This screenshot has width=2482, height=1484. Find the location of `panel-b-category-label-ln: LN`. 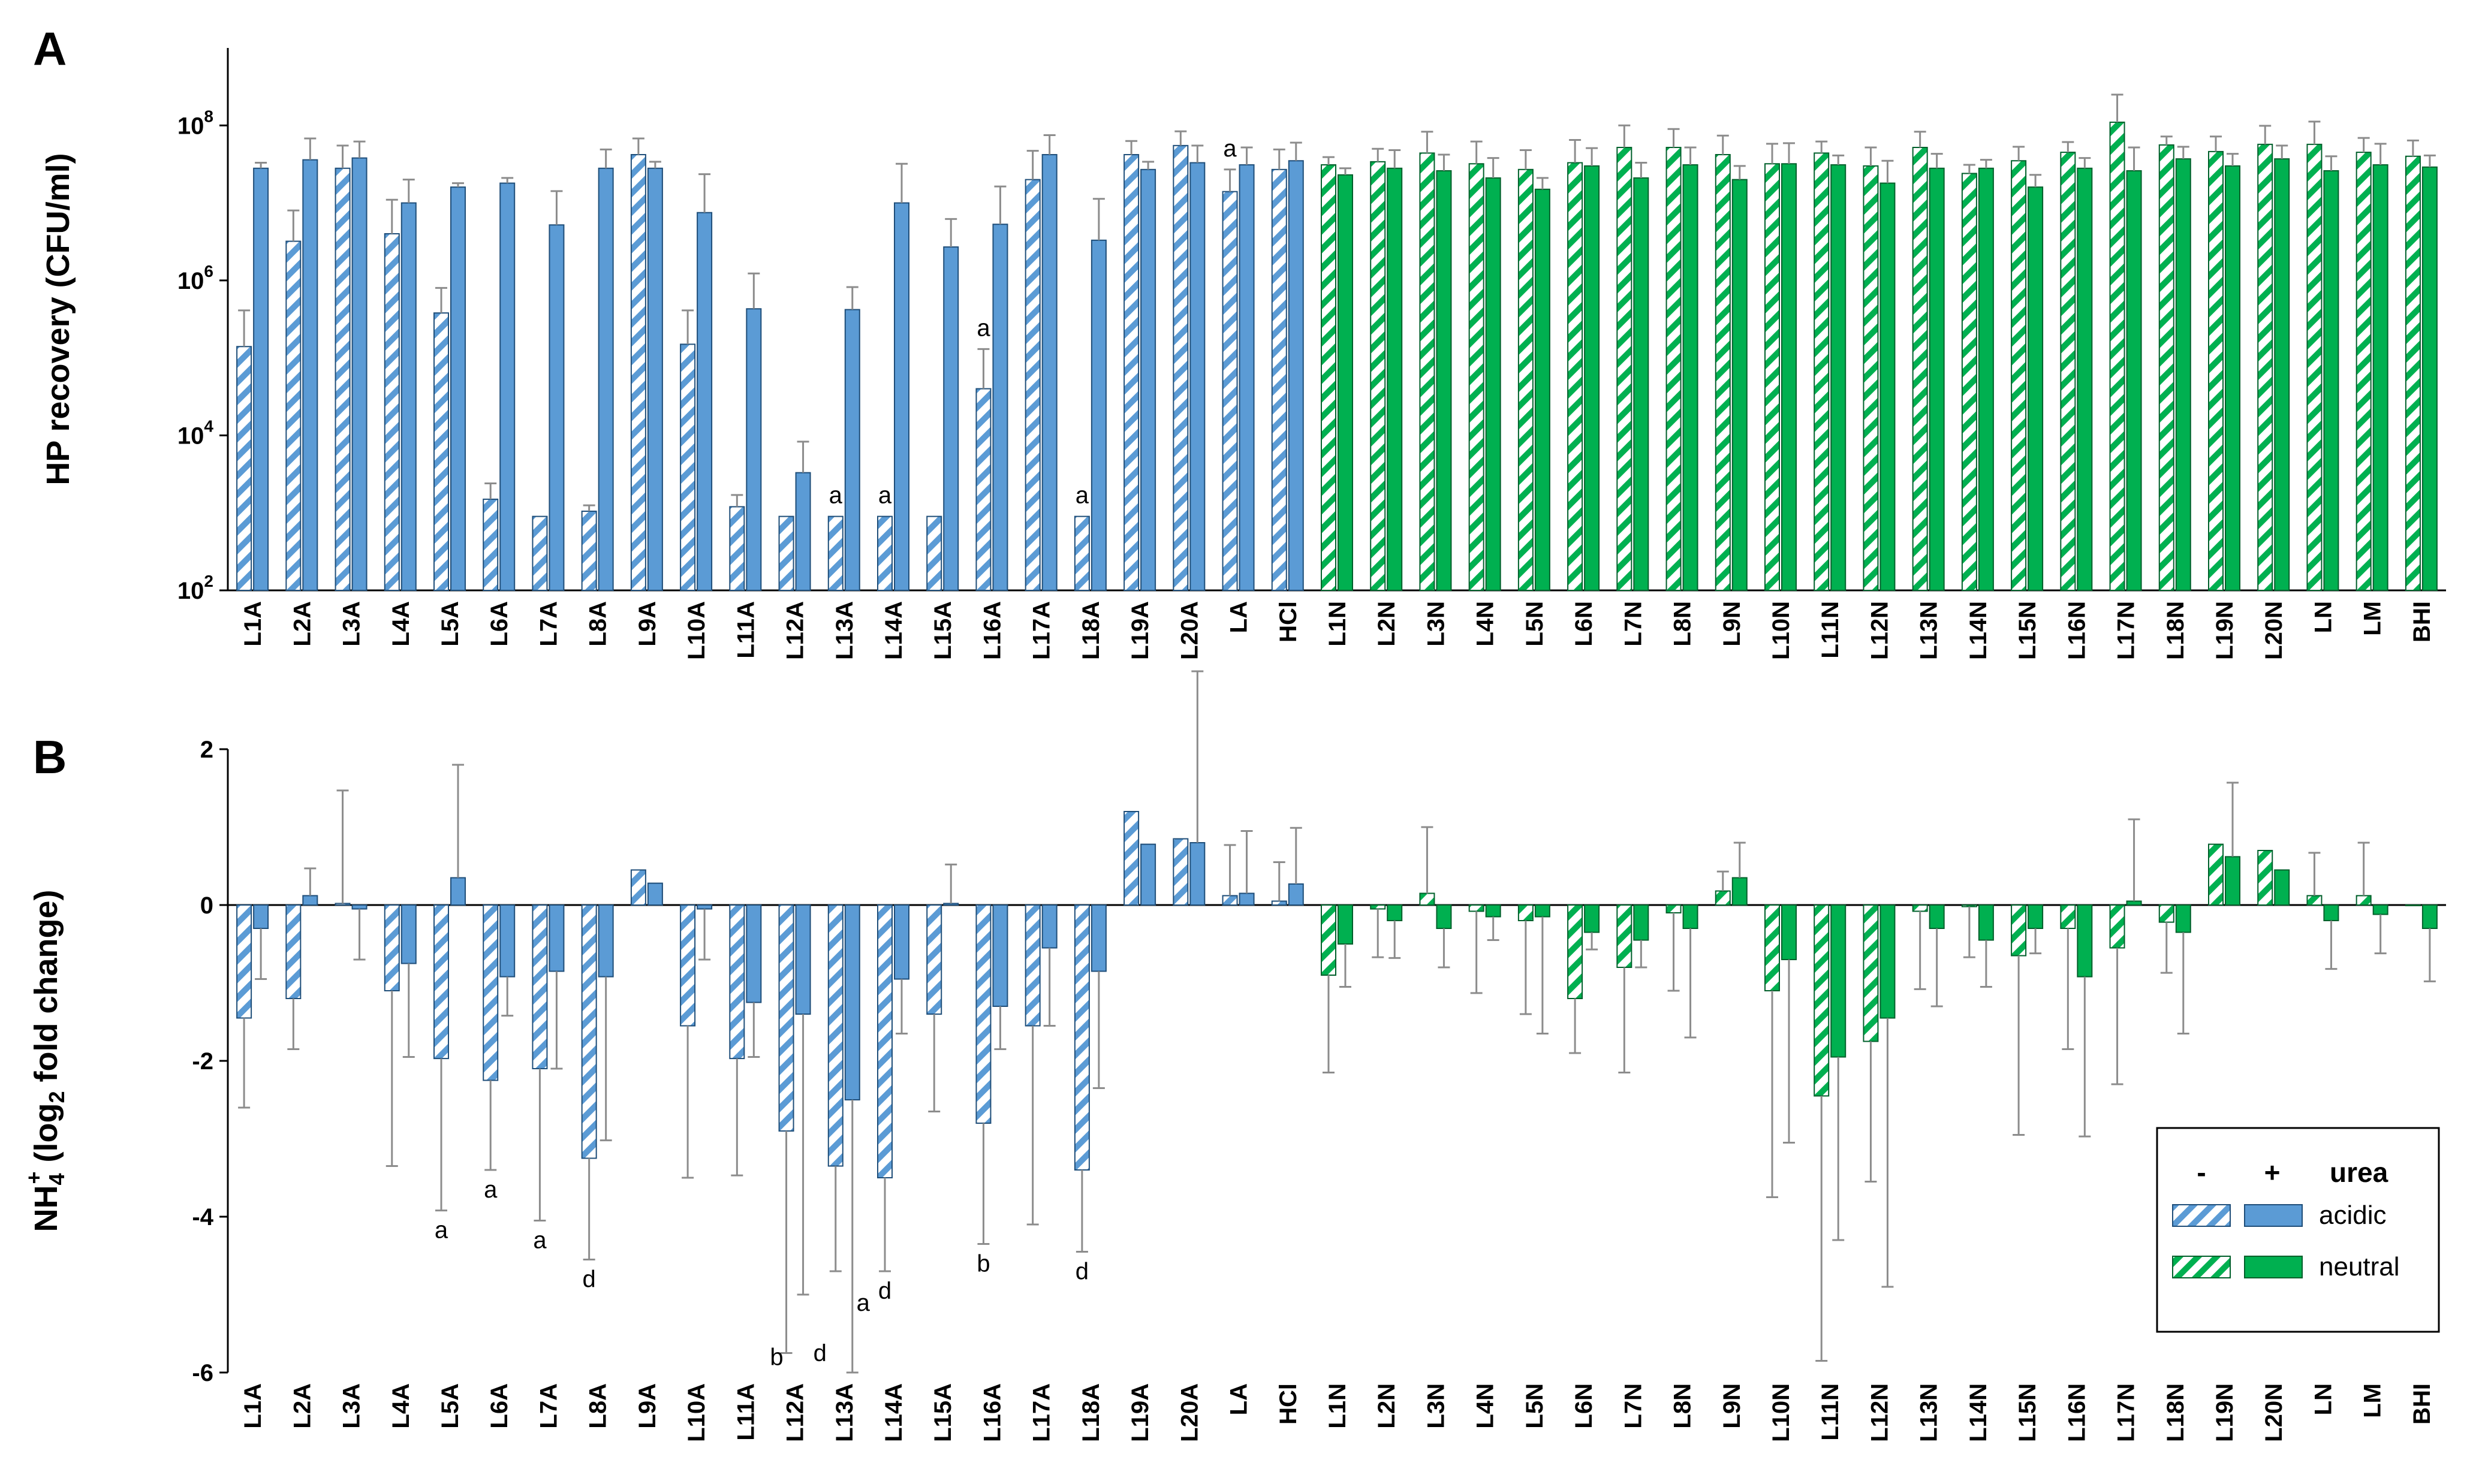

panel-b-category-label-ln: LN is located at coordinates (2323, 1399).